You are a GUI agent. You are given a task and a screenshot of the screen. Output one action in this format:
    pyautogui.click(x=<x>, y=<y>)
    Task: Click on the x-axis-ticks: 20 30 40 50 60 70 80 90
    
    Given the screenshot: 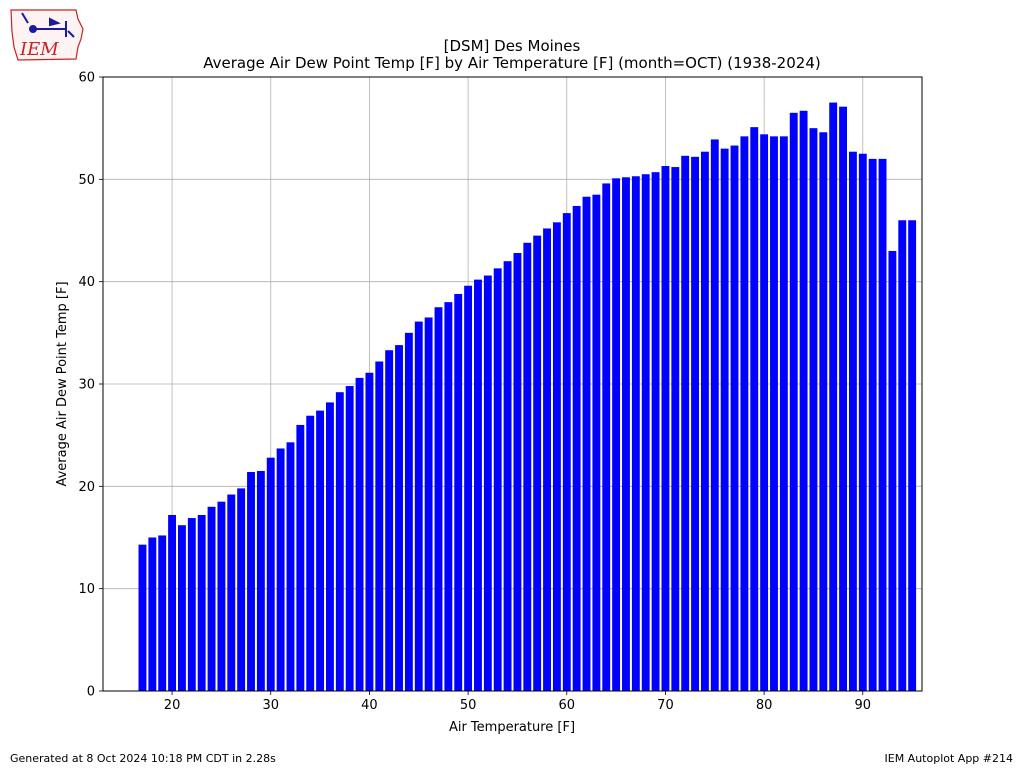 What is the action you would take?
    pyautogui.click(x=517, y=702)
    